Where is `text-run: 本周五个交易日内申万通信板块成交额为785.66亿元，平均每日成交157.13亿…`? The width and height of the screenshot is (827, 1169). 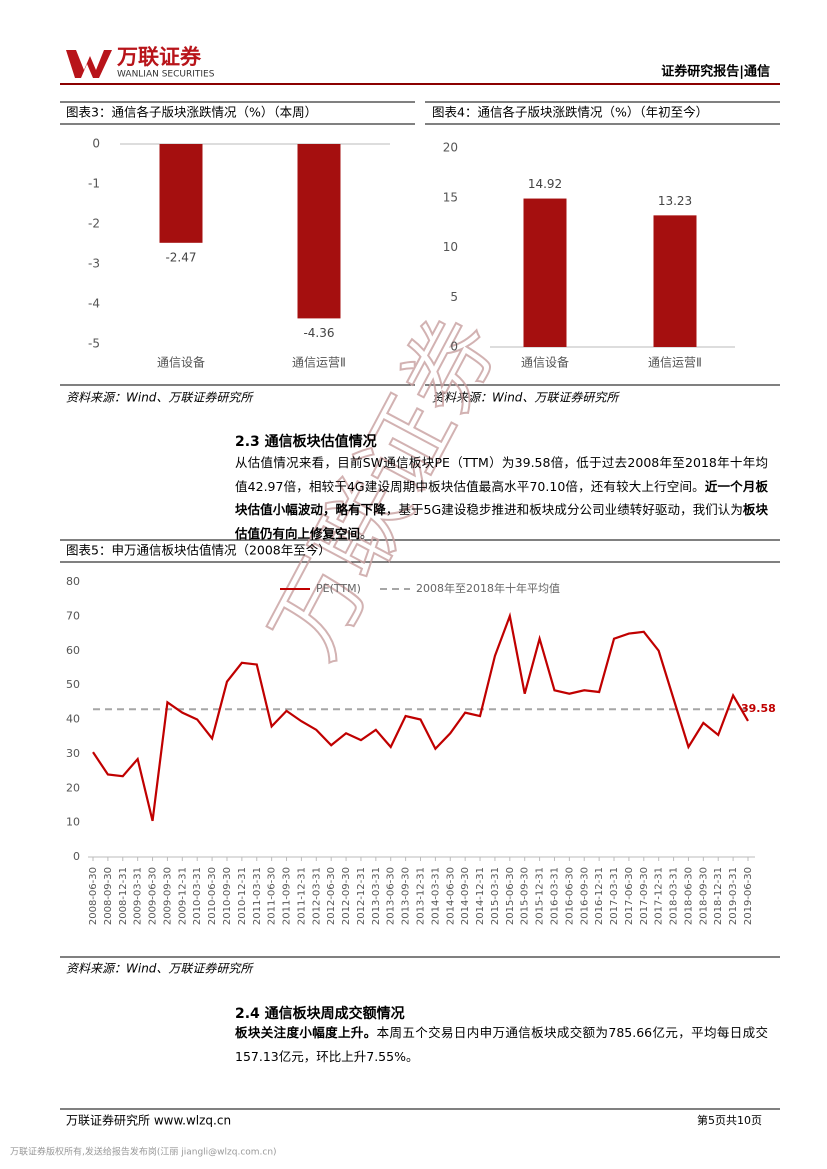 text-run: 本周五个交易日内申万通信板块成交额为785.66亿元，平均每日成交157.13亿… is located at coordinates (501, 1044).